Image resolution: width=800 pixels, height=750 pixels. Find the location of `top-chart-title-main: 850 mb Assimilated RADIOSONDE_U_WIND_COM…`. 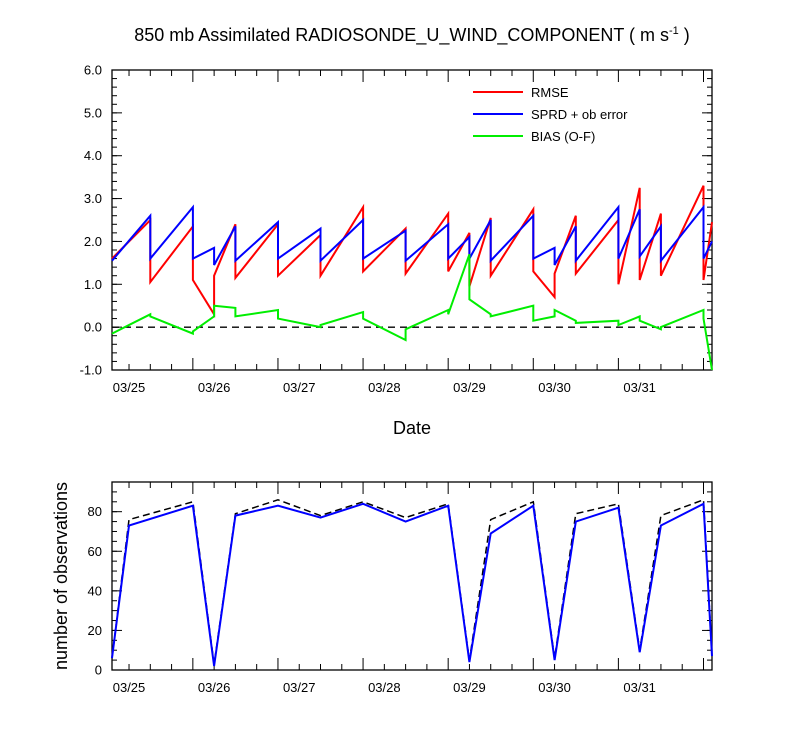

top-chart-title-main: 850 mb Assimilated RADIOSONDE_U_WIND_COM… is located at coordinates (401, 35).